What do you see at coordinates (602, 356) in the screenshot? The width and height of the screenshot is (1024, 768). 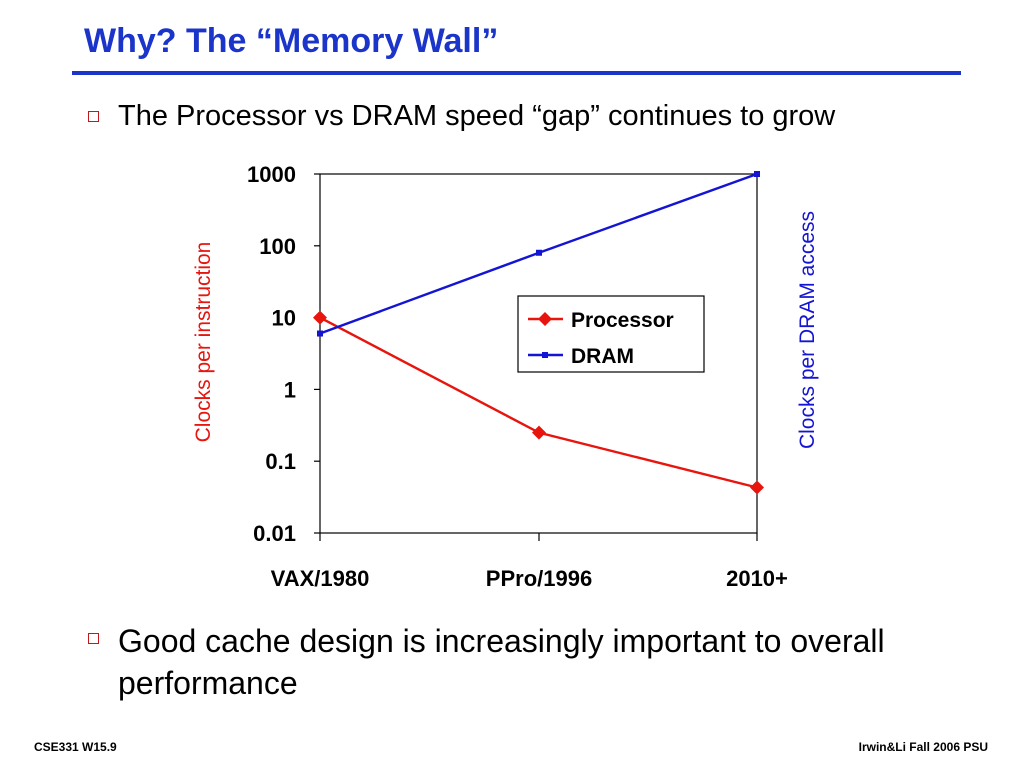 I see `legend-label: DRAM` at bounding box center [602, 356].